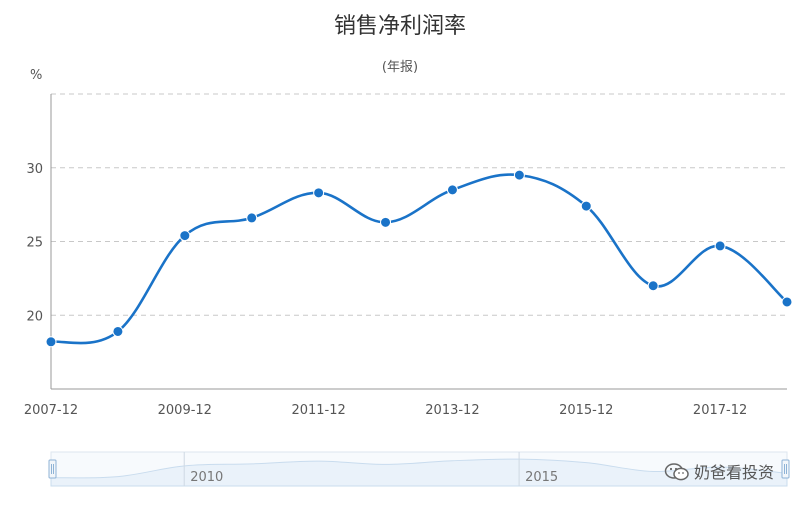 The height and width of the screenshot is (507, 800). I want to click on x-tick-label: 2013-12, so click(452, 410).